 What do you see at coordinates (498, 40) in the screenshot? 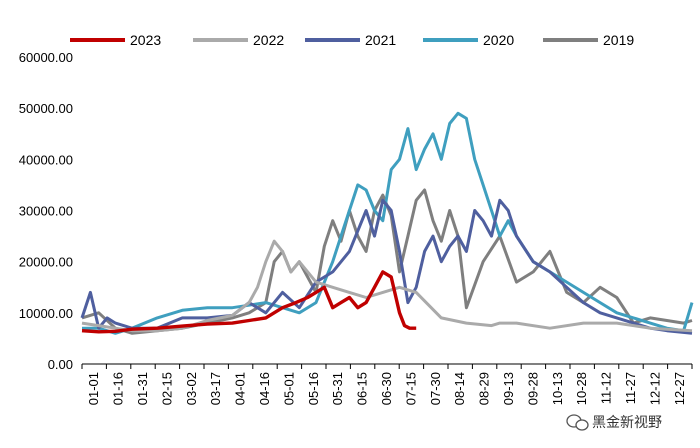
I see `legend-label-2020: 2020` at bounding box center [498, 40].